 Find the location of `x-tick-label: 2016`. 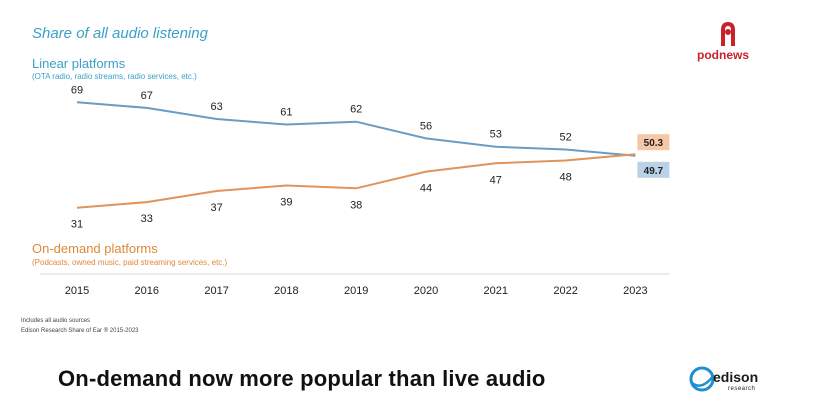

x-tick-label: 2016 is located at coordinates (147, 291).